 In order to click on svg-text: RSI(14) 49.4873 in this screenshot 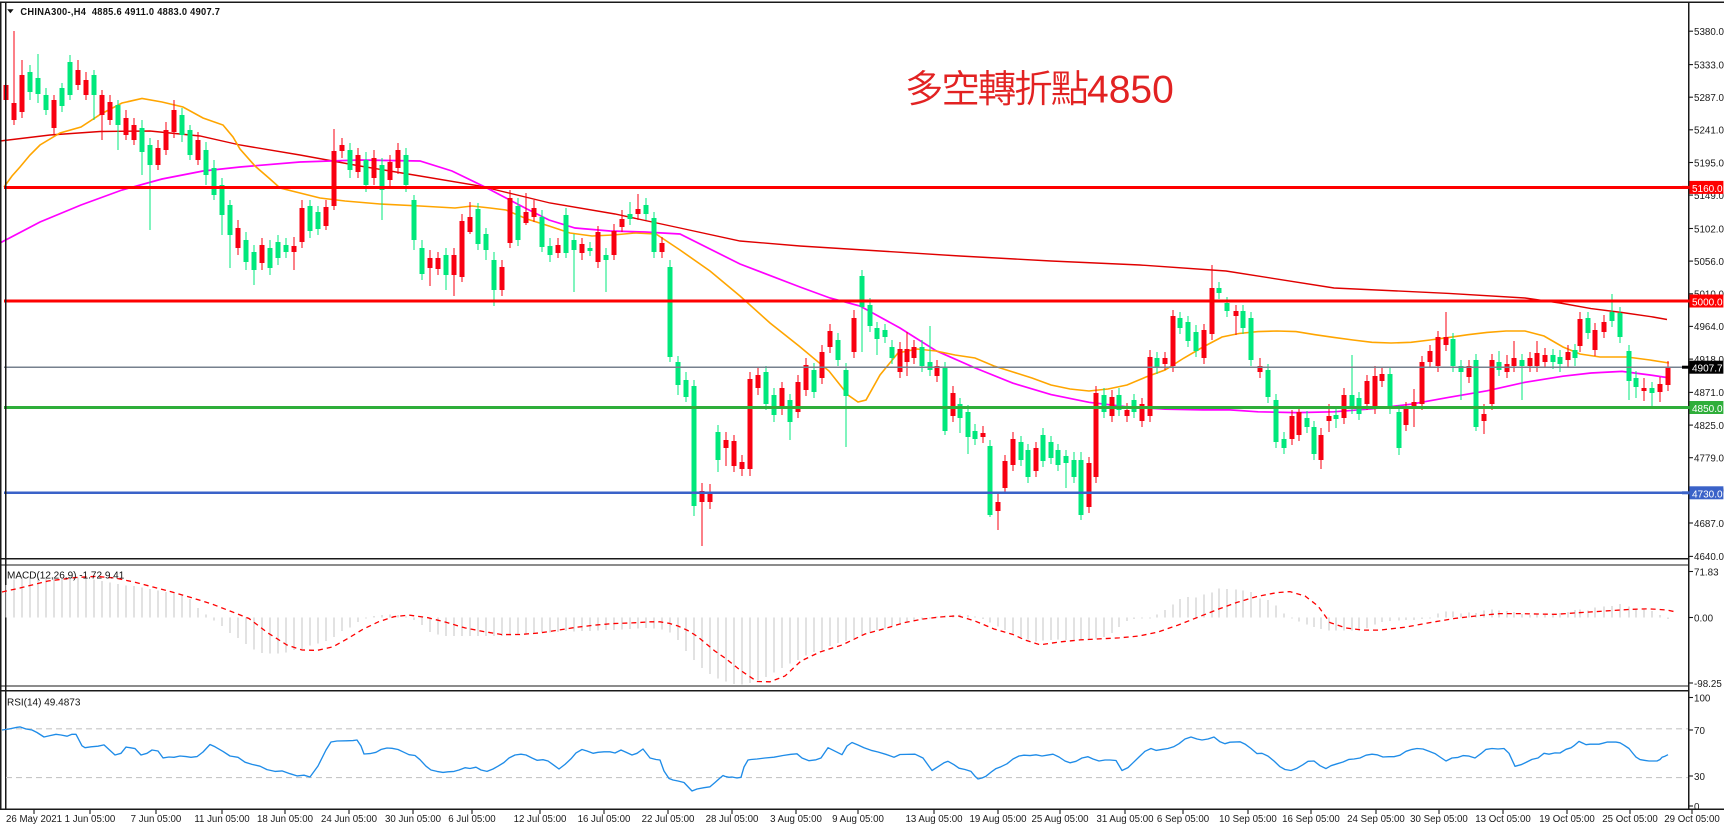, I will do `click(44, 703)`.